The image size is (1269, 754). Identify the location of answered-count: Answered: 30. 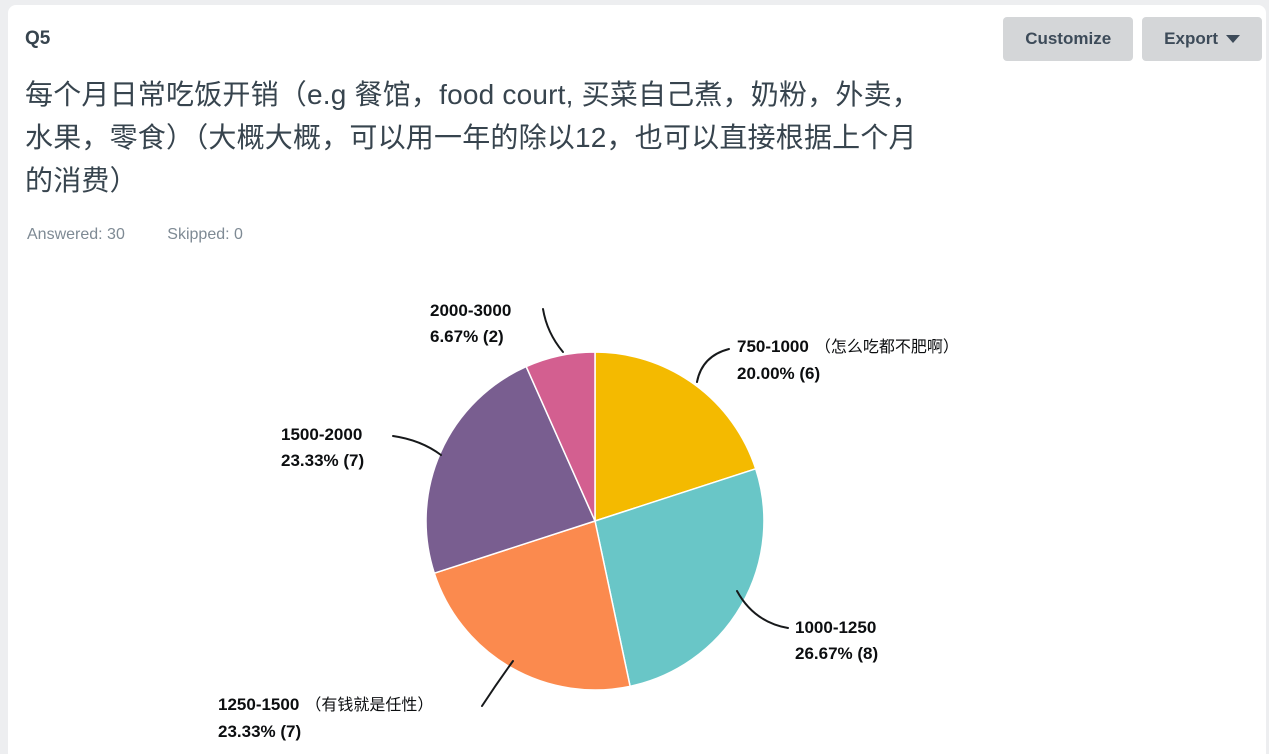
(76, 234).